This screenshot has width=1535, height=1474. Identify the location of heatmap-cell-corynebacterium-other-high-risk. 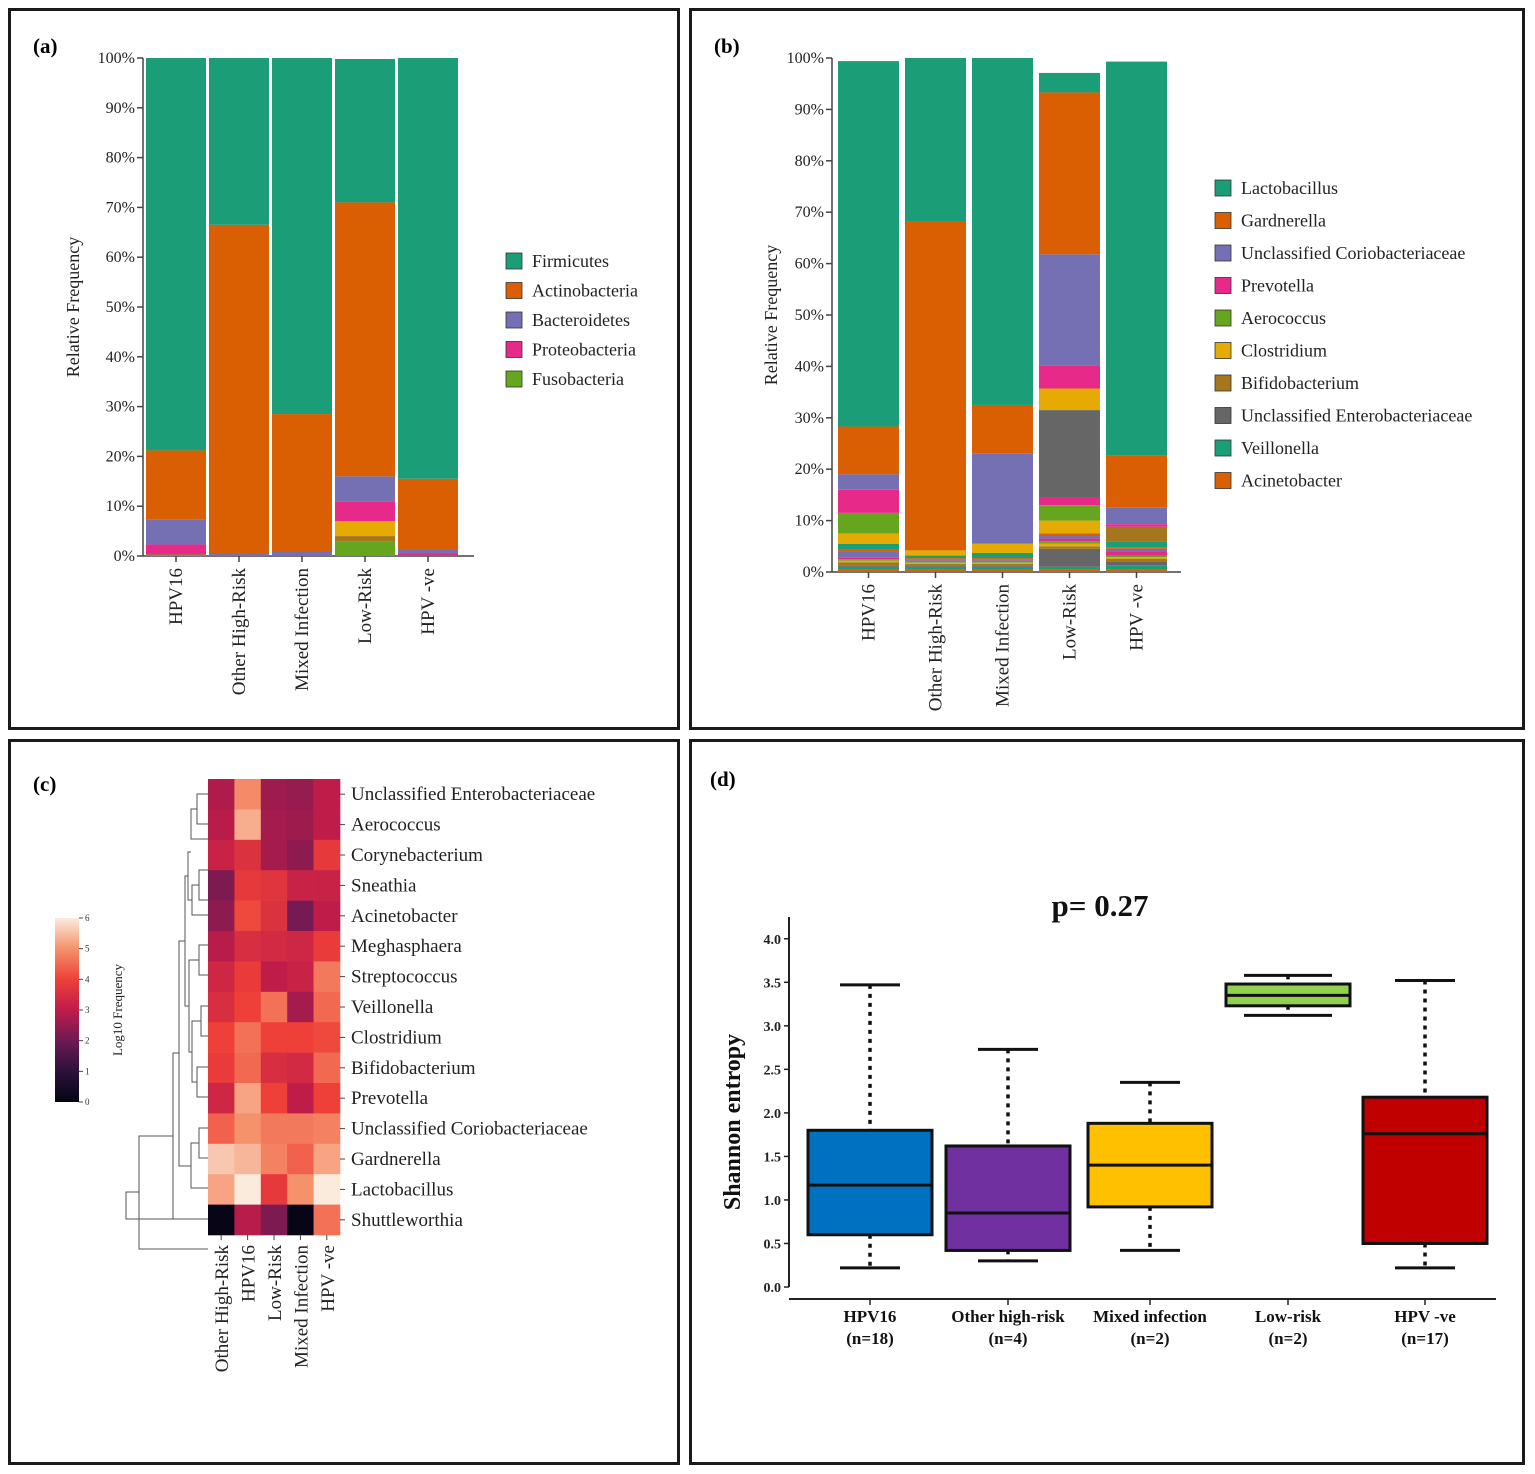
(221, 855).